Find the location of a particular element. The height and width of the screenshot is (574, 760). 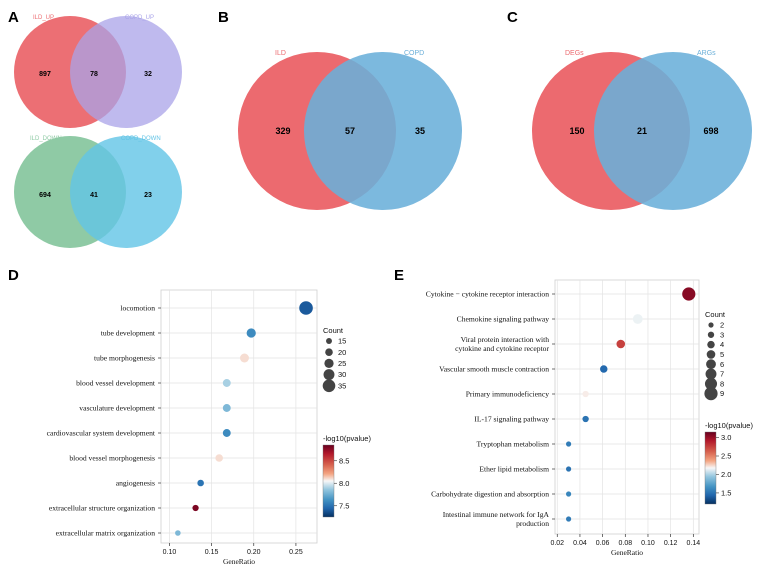

term-label: cardiovascular system development is located at coordinates (101, 433).